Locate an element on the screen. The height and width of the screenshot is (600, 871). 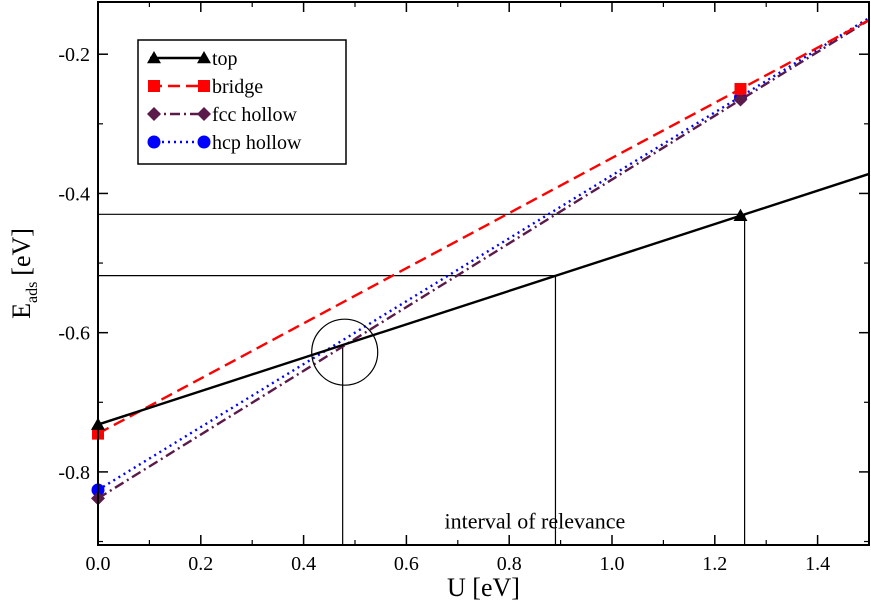
x-tick-label: 0.8 is located at coordinates (509, 564).